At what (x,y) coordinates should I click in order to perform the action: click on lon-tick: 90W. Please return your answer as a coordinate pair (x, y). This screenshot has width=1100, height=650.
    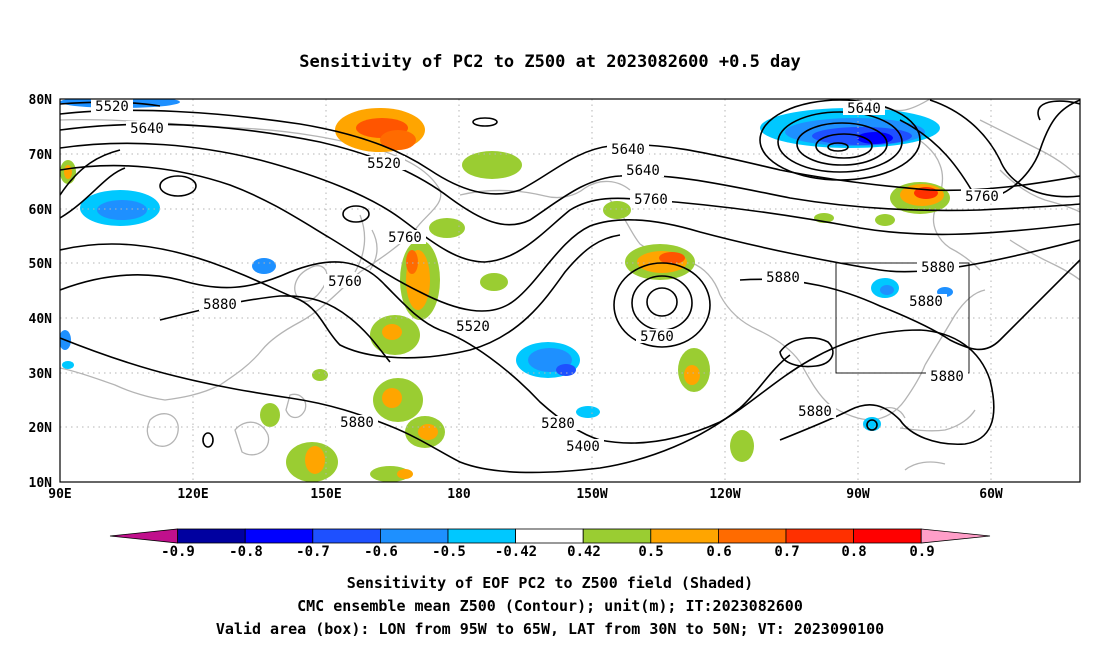
    Looking at the image, I should click on (858, 494).